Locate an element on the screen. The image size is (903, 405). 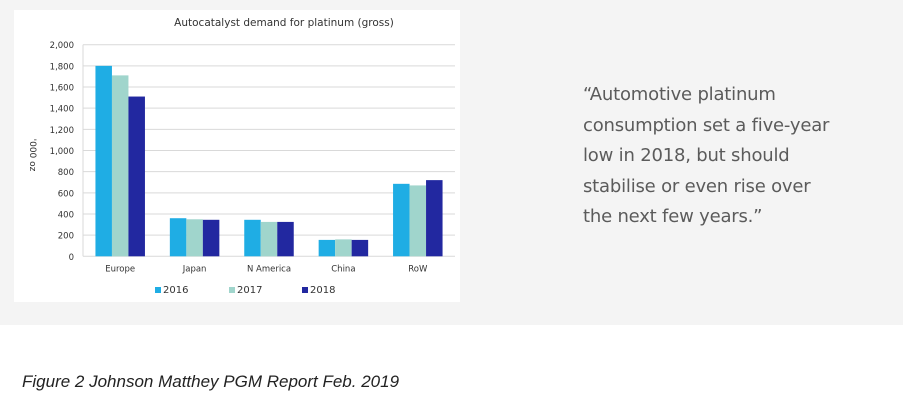
quote-line: consumption set a five-year is located at coordinates (706, 125).